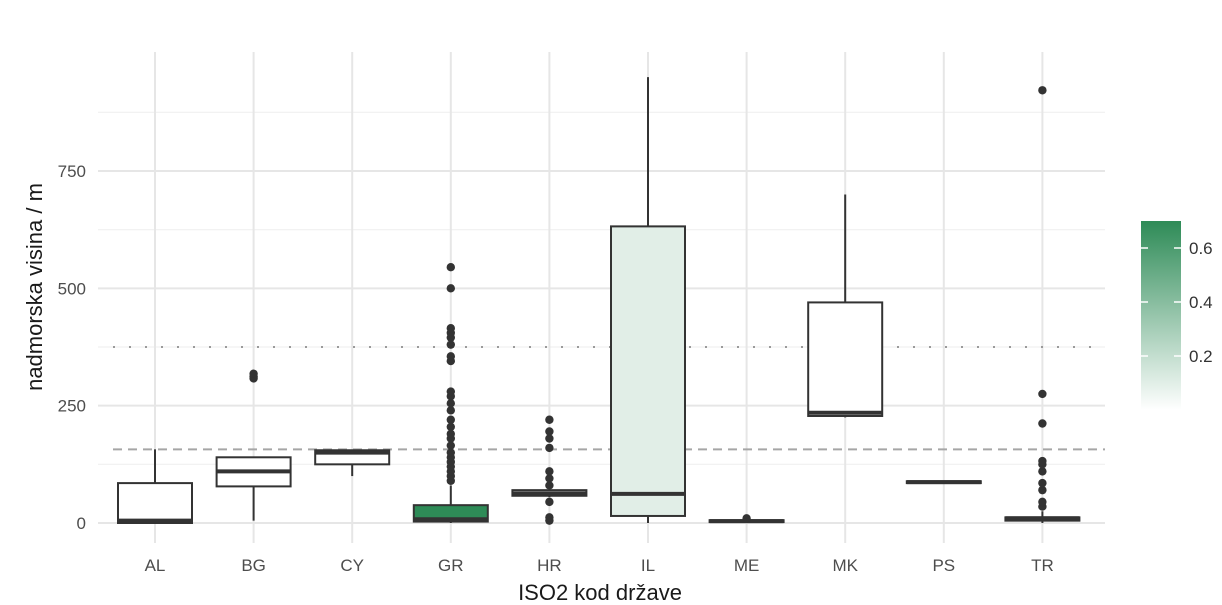 This screenshot has height=605, width=1222. Describe the element at coordinates (72, 171) in the screenshot. I see `y-tick-label: 750` at that location.